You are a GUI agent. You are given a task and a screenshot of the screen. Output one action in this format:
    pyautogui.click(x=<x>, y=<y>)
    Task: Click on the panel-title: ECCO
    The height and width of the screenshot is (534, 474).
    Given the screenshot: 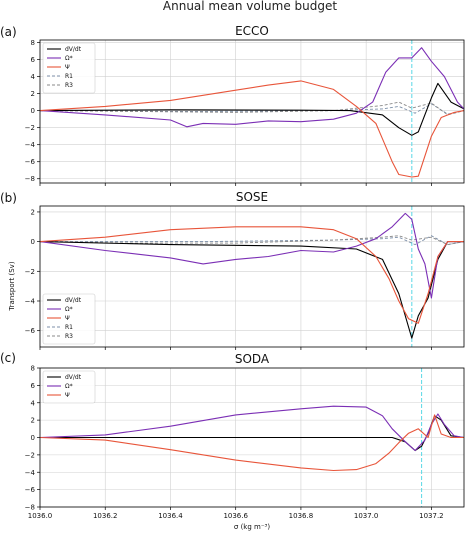 What is the action you would take?
    pyautogui.click(x=252, y=31)
    